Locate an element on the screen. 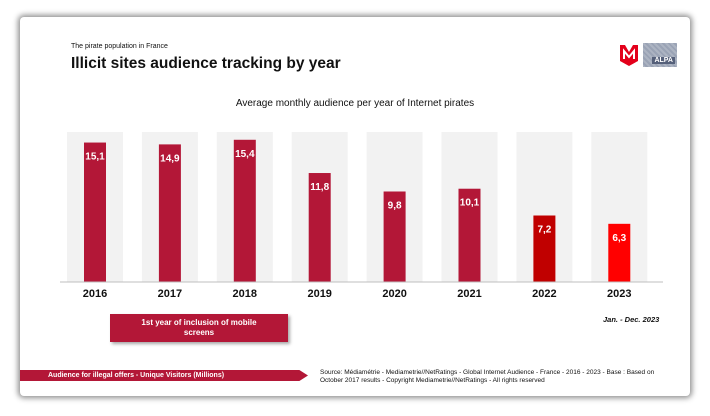 This screenshot has width=710, height=416. slide-kicker: The pirate population in France is located at coordinates (119, 46).